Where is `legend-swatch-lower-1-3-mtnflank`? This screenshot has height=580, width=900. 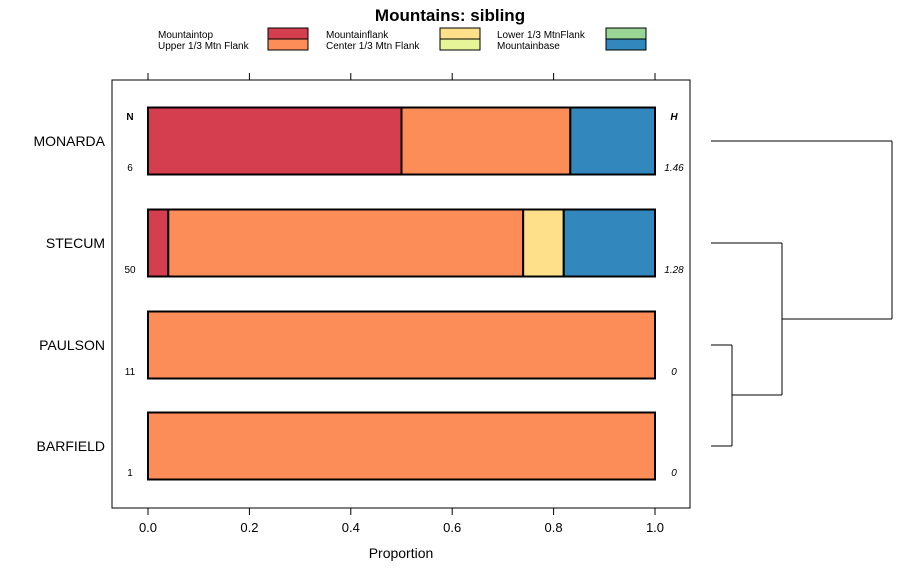
legend-swatch-lower-1-3-mtnflank is located at coordinates (626, 33).